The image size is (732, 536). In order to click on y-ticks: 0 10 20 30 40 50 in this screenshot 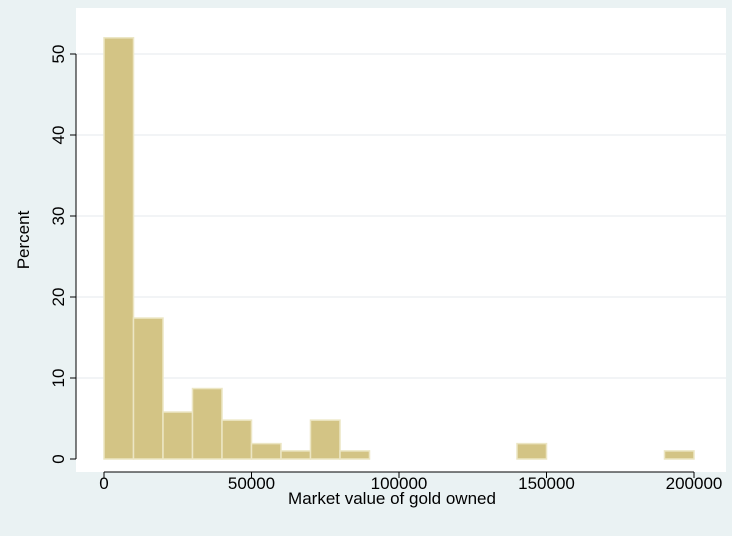, I will do `click(62, 254)`.